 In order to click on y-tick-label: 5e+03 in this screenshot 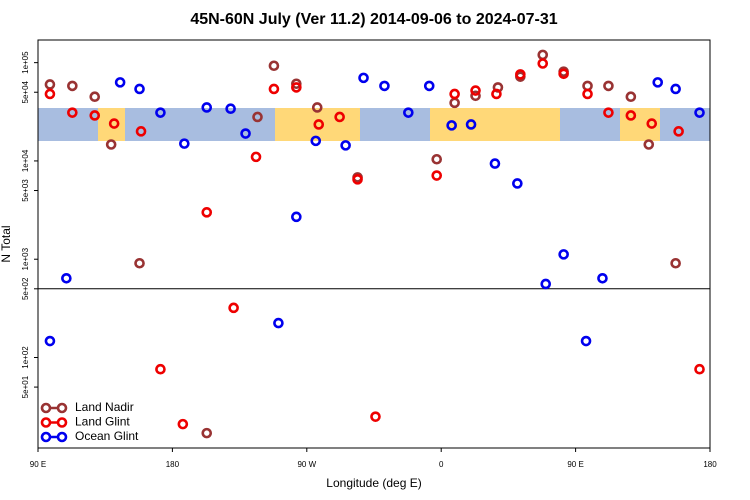, I will do `click(25, 190)`.